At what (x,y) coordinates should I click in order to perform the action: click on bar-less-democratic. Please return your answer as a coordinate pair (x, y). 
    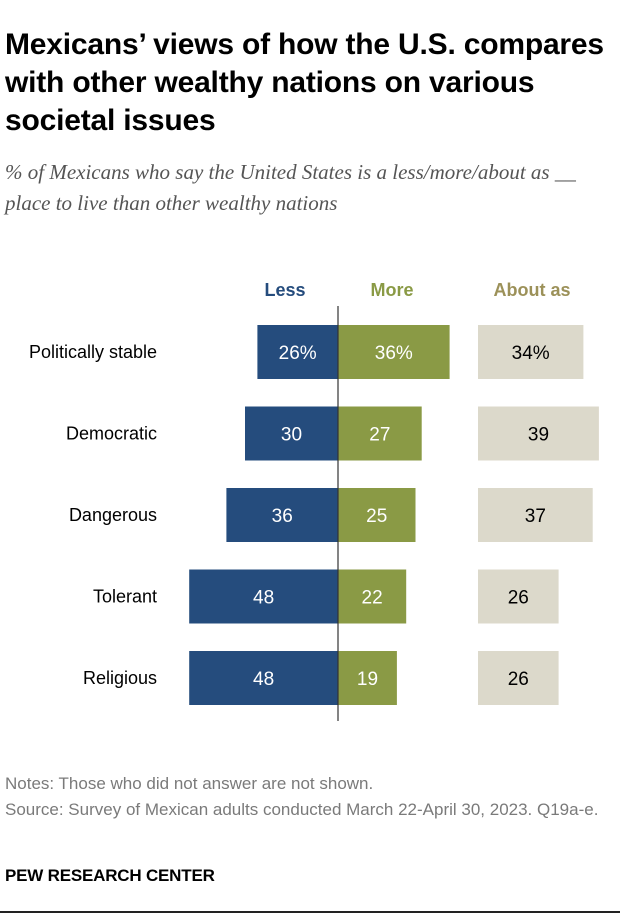
    Looking at the image, I should click on (291, 433).